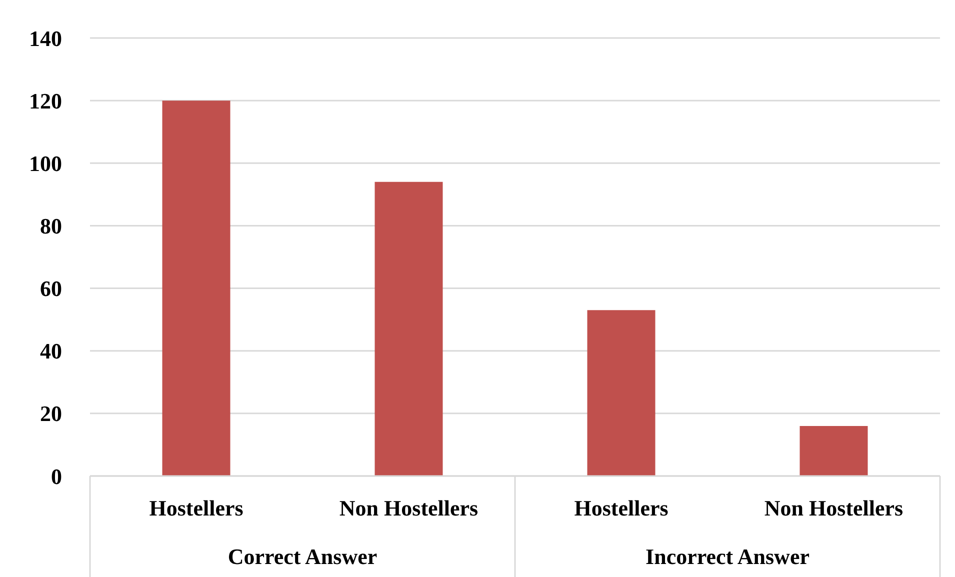 This screenshot has height=577, width=955. What do you see at coordinates (51, 351) in the screenshot?
I see `y-tick-label: 40` at bounding box center [51, 351].